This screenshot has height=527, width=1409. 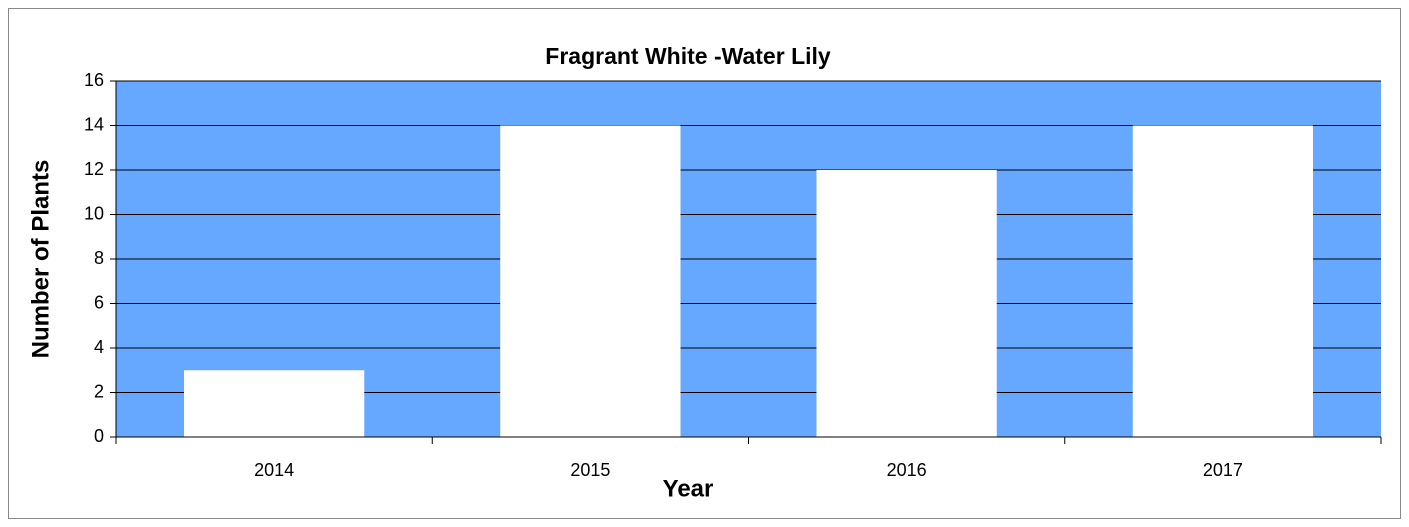 What do you see at coordinates (274, 470) in the screenshot?
I see `x-tick-label: 2014` at bounding box center [274, 470].